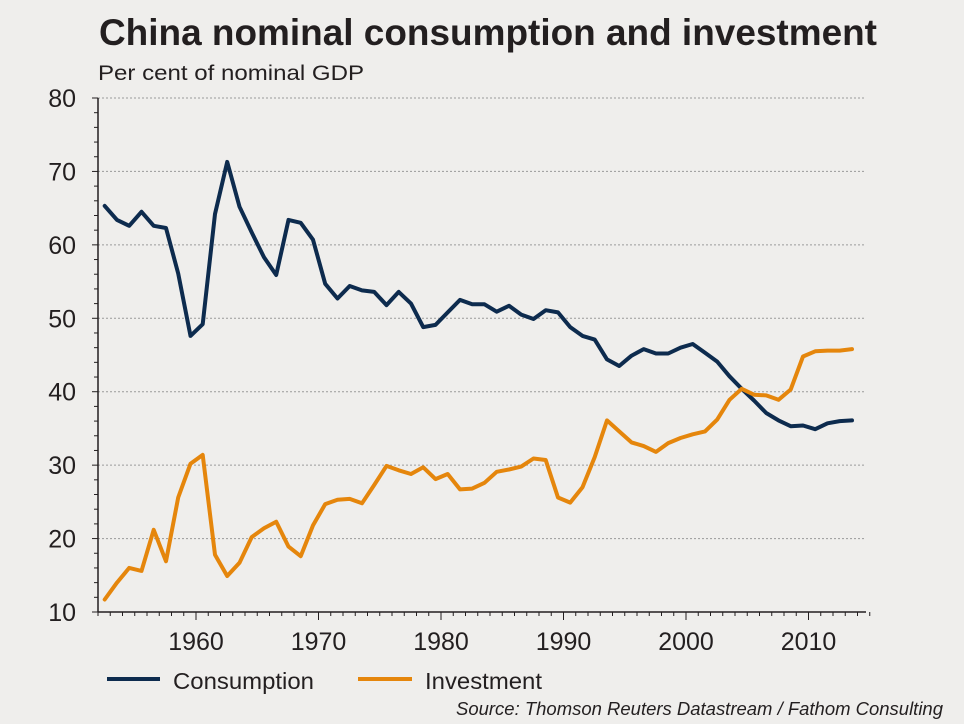 This screenshot has width=964, height=724. What do you see at coordinates (484, 681) in the screenshot?
I see `legend-label-investment: Investment` at bounding box center [484, 681].